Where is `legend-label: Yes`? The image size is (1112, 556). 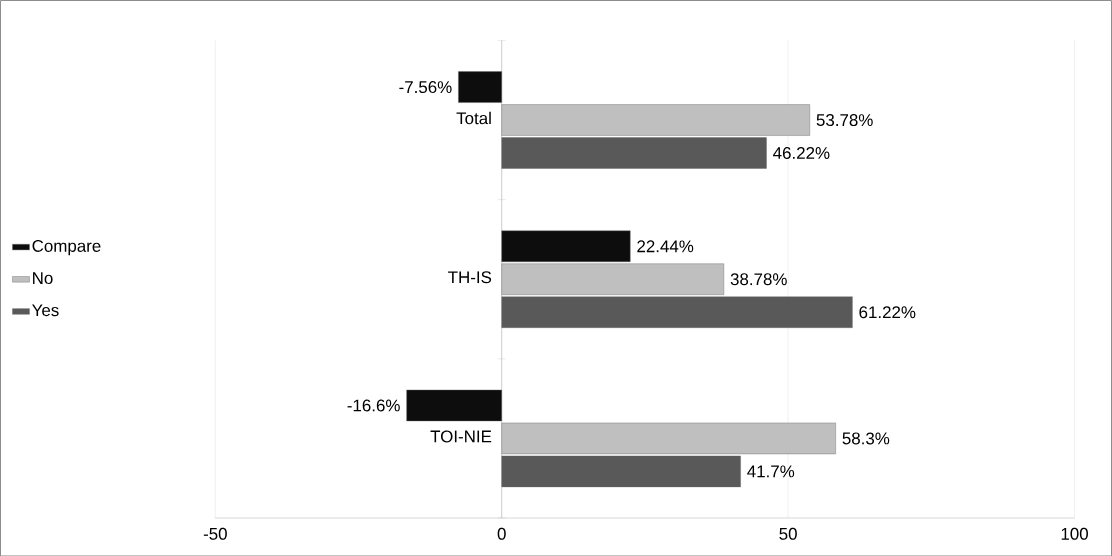 legend-label: Yes is located at coordinates (45, 310).